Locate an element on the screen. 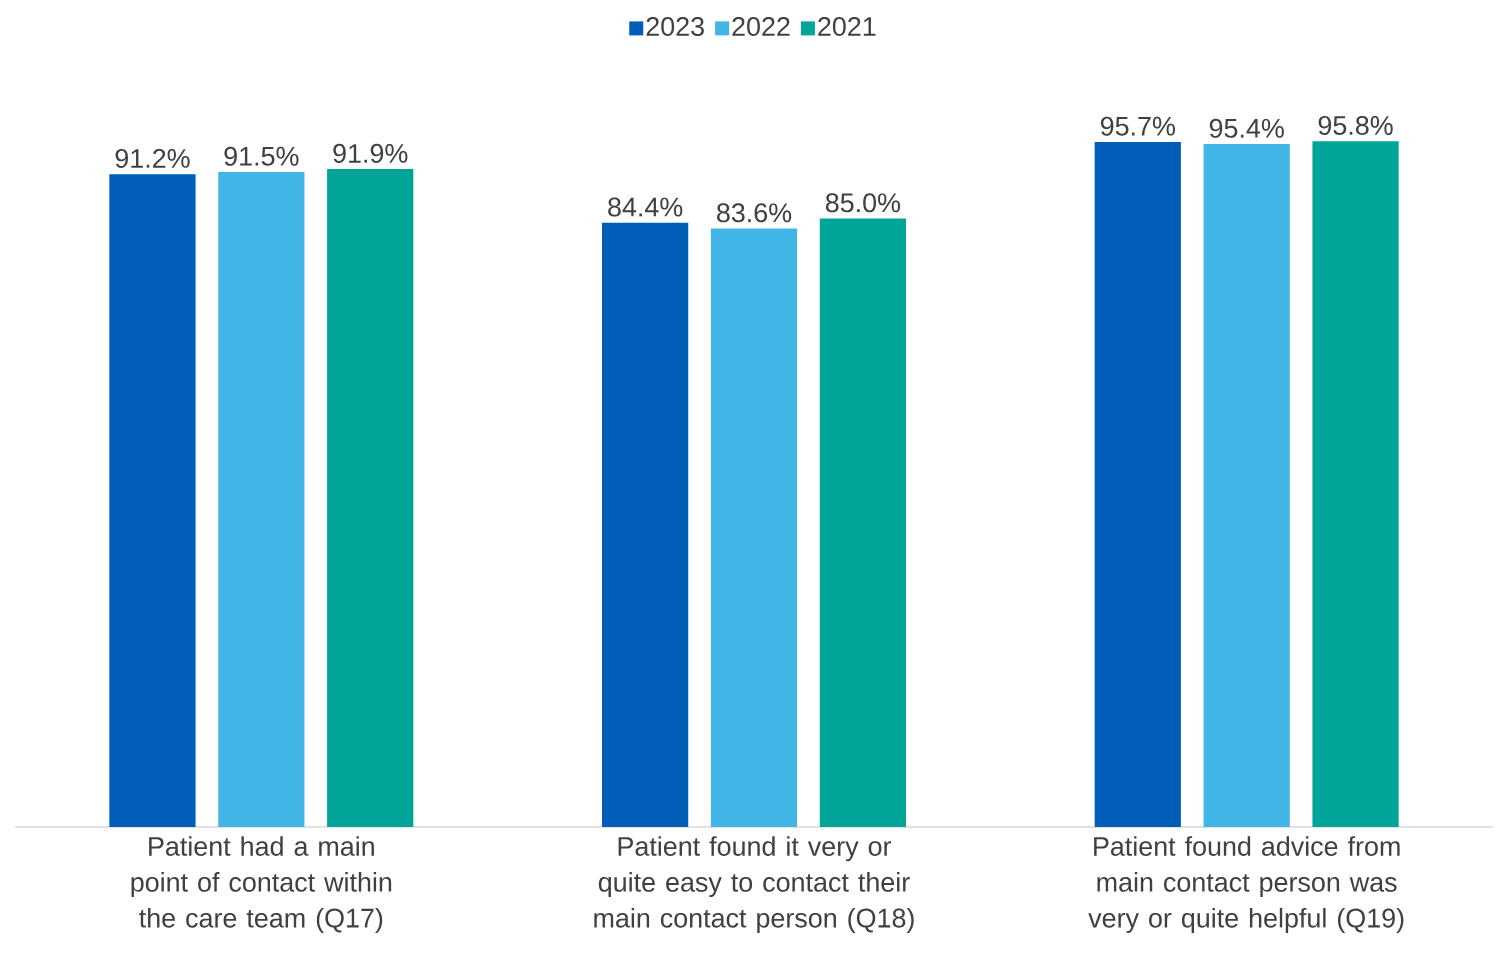 The width and height of the screenshot is (1509, 959). legend-label: 2022 is located at coordinates (761, 26).